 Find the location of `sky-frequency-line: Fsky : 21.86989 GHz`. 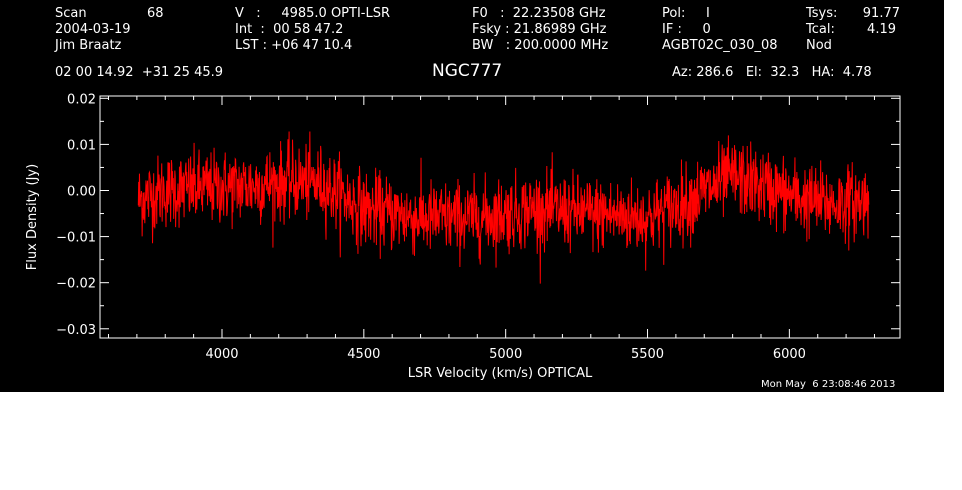

sky-frequency-line: Fsky : 21.86989 GHz is located at coordinates (539, 29).